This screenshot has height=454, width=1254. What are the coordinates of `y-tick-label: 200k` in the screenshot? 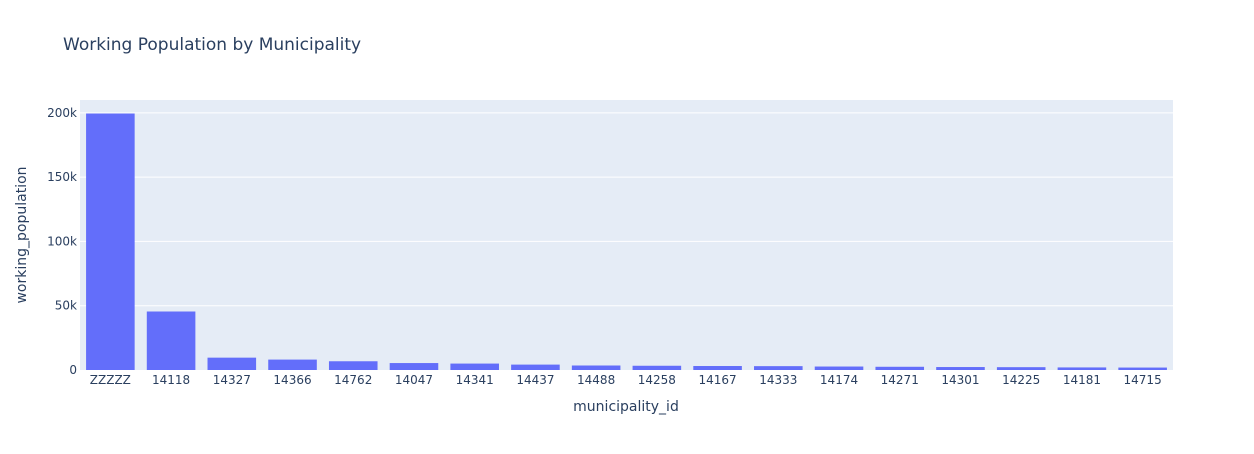 It's located at (62, 113).